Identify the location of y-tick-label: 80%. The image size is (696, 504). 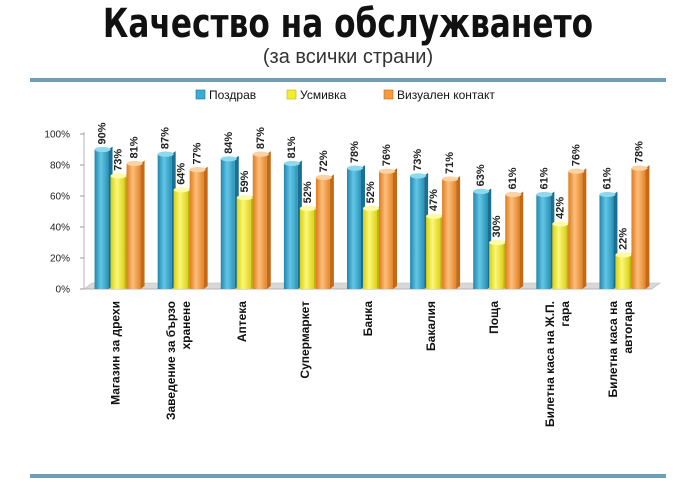
(60, 166).